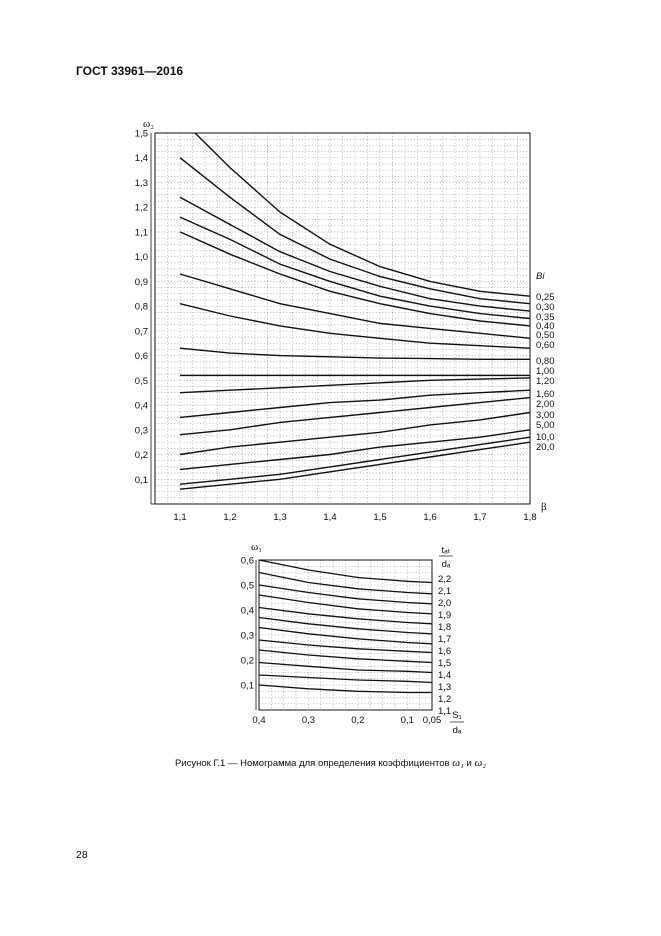 The image size is (661, 936). What do you see at coordinates (444, 627) in the screenshot?
I see `series-label: 1,8` at bounding box center [444, 627].